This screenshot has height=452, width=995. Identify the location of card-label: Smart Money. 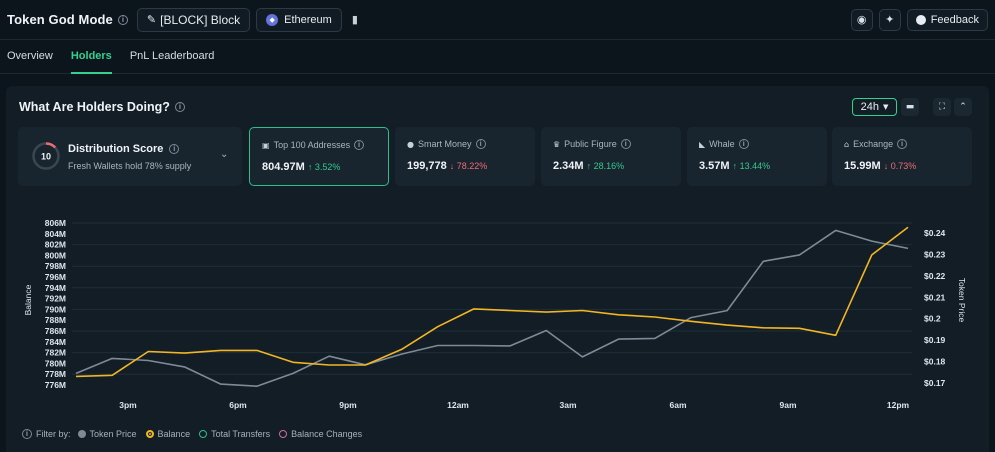
(444, 144).